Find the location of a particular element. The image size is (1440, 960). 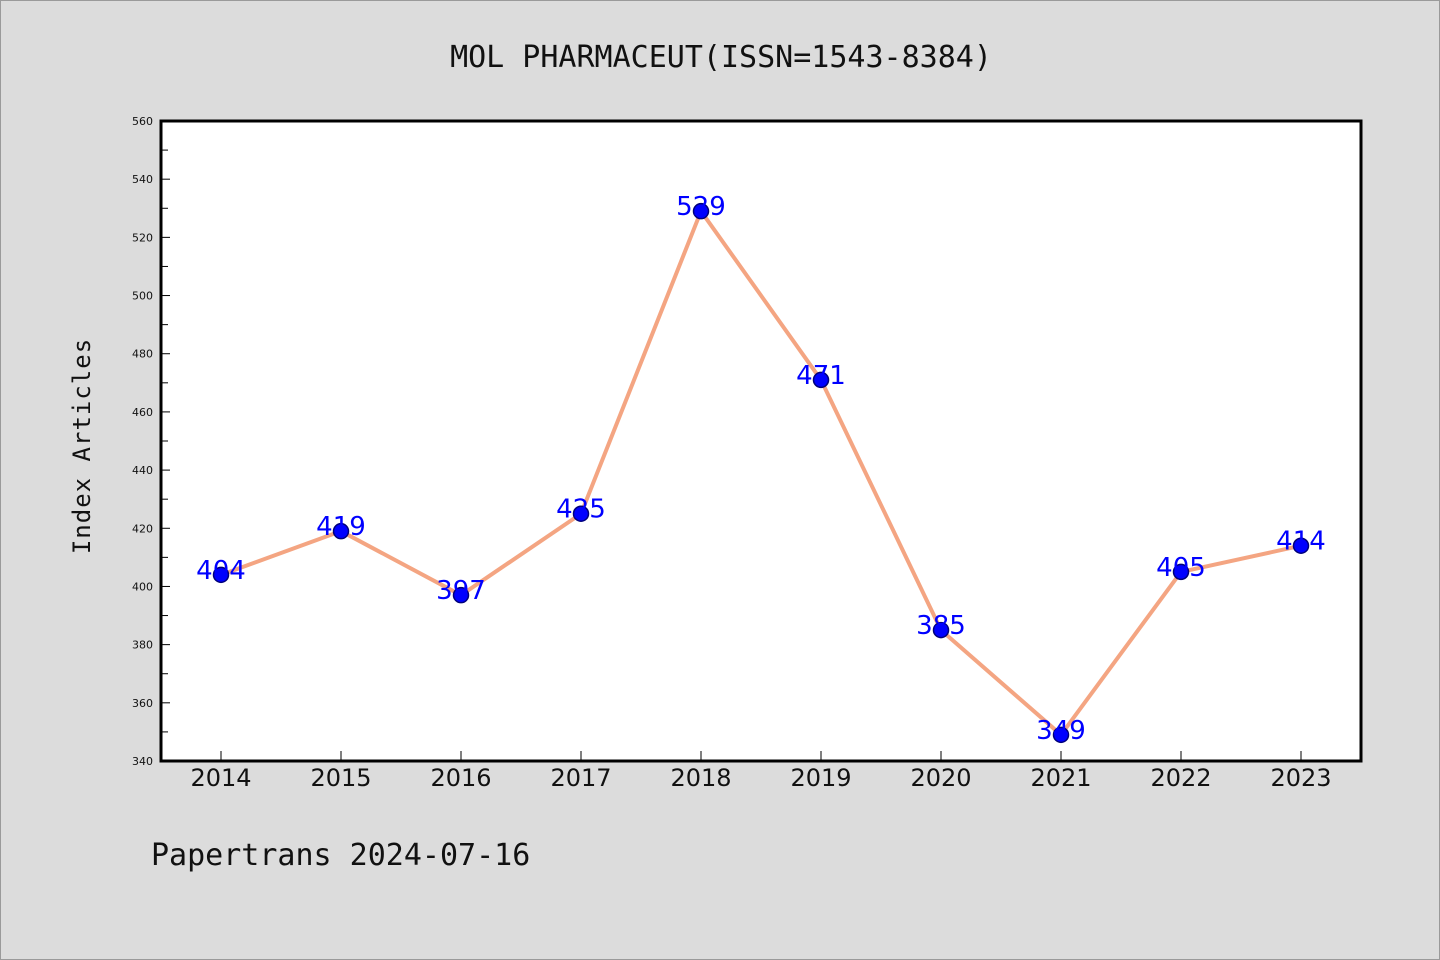

data-label-2017: 425 is located at coordinates (581, 510).